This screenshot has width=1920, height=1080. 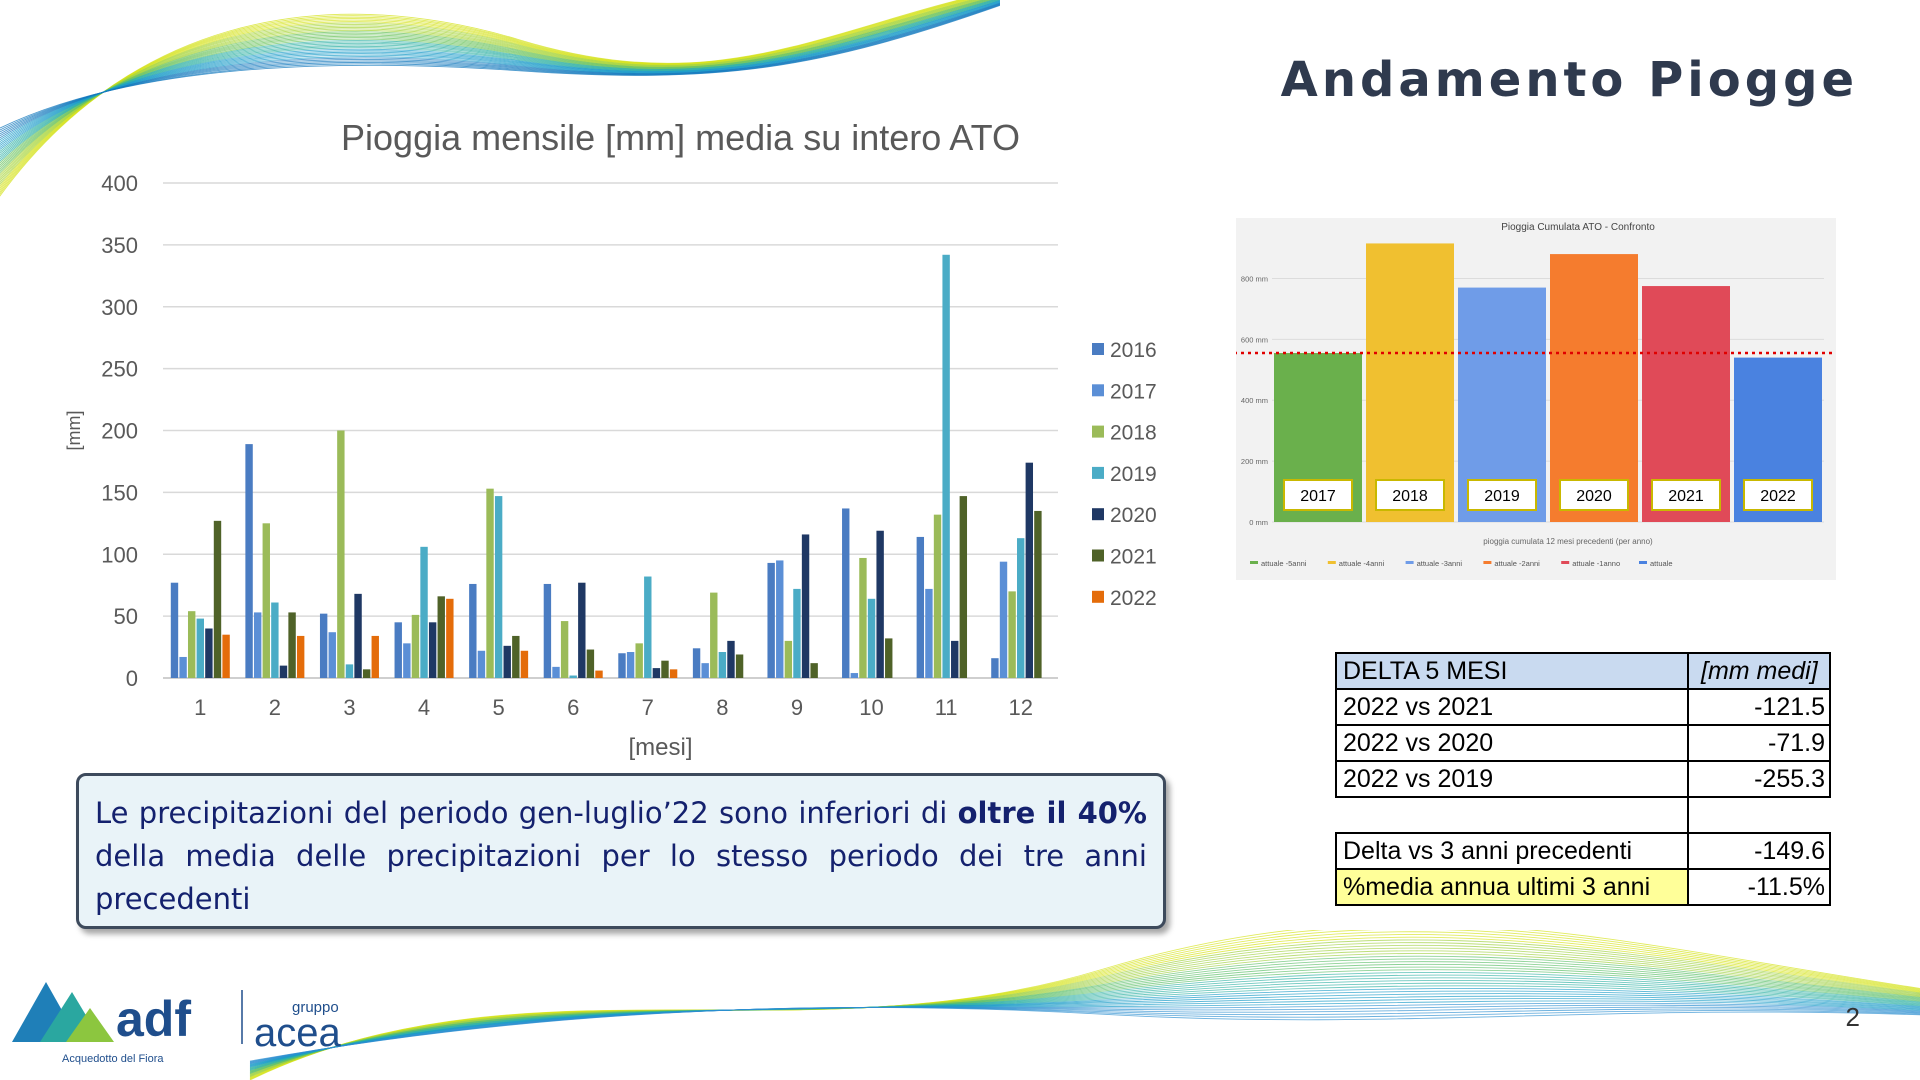 What do you see at coordinates (1133, 598) in the screenshot?
I see `legend-label: 2022` at bounding box center [1133, 598].